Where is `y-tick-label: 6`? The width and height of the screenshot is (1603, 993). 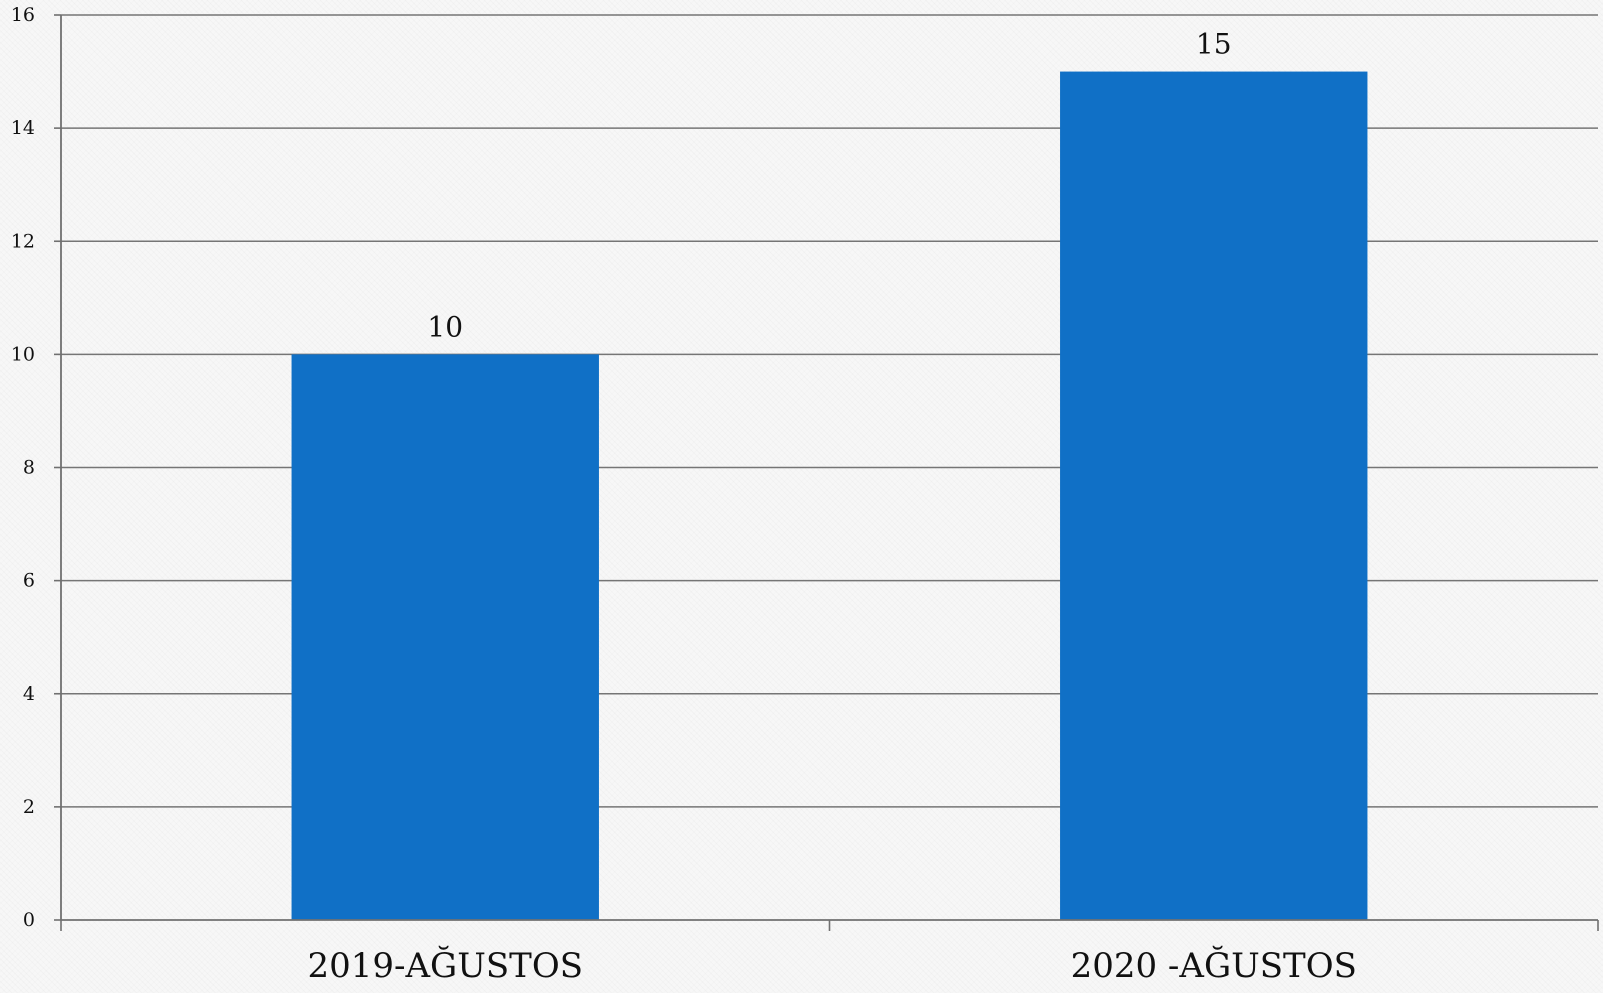 y-tick-label: 6 is located at coordinates (29, 581).